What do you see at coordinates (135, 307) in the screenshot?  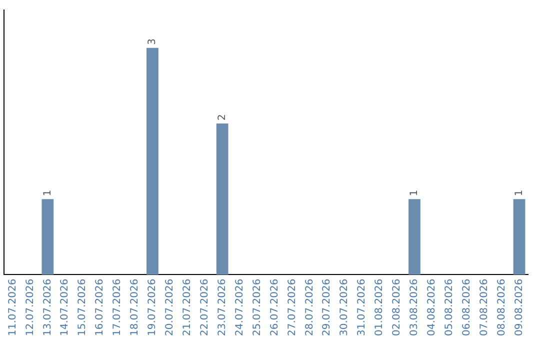 I see `x-tick-label: 18.07.2026` at bounding box center [135, 307].